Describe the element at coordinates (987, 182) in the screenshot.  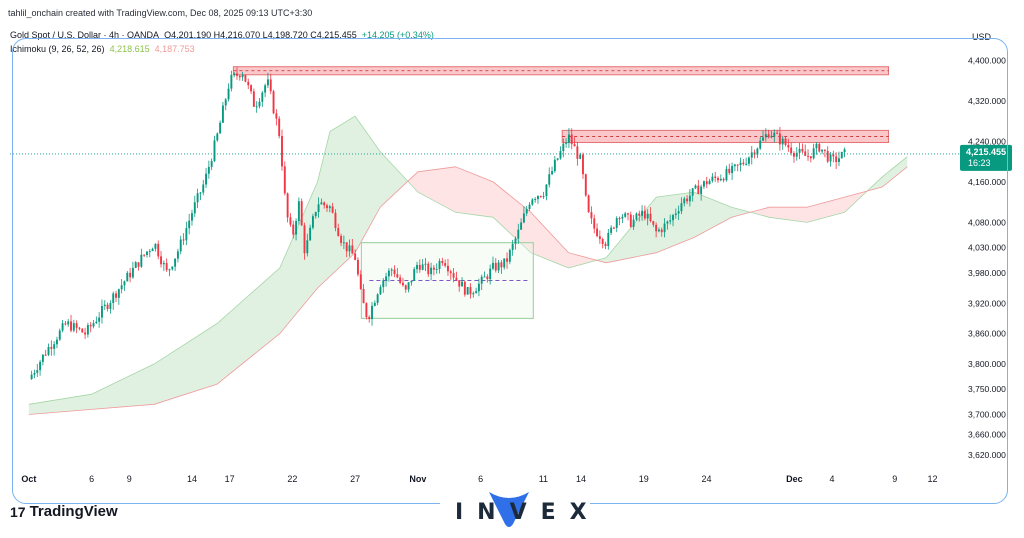
I see `price-tick-label: 4,160.000` at that location.